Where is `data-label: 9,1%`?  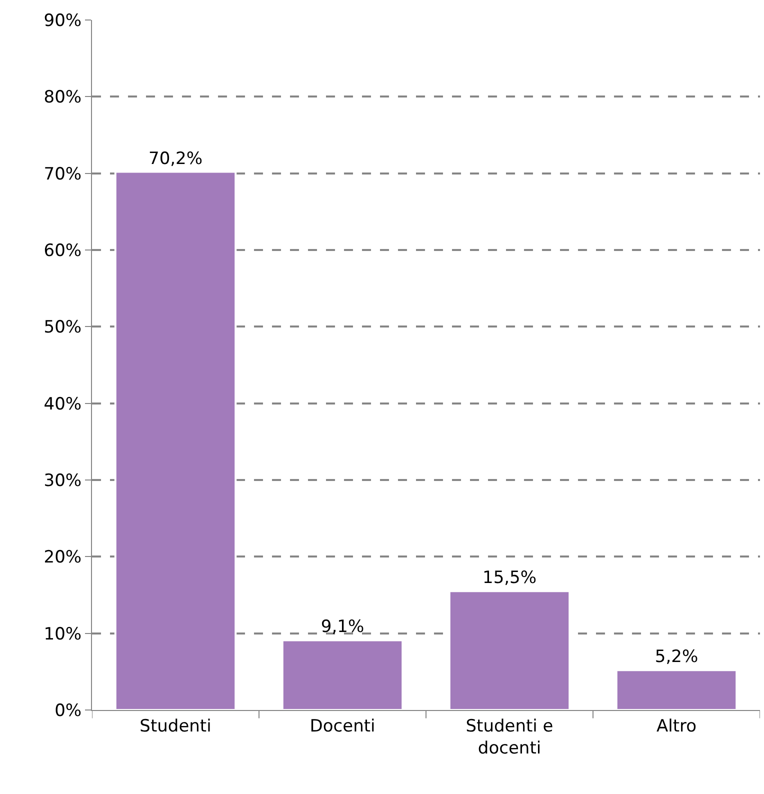 data-label: 9,1% is located at coordinates (342, 627).